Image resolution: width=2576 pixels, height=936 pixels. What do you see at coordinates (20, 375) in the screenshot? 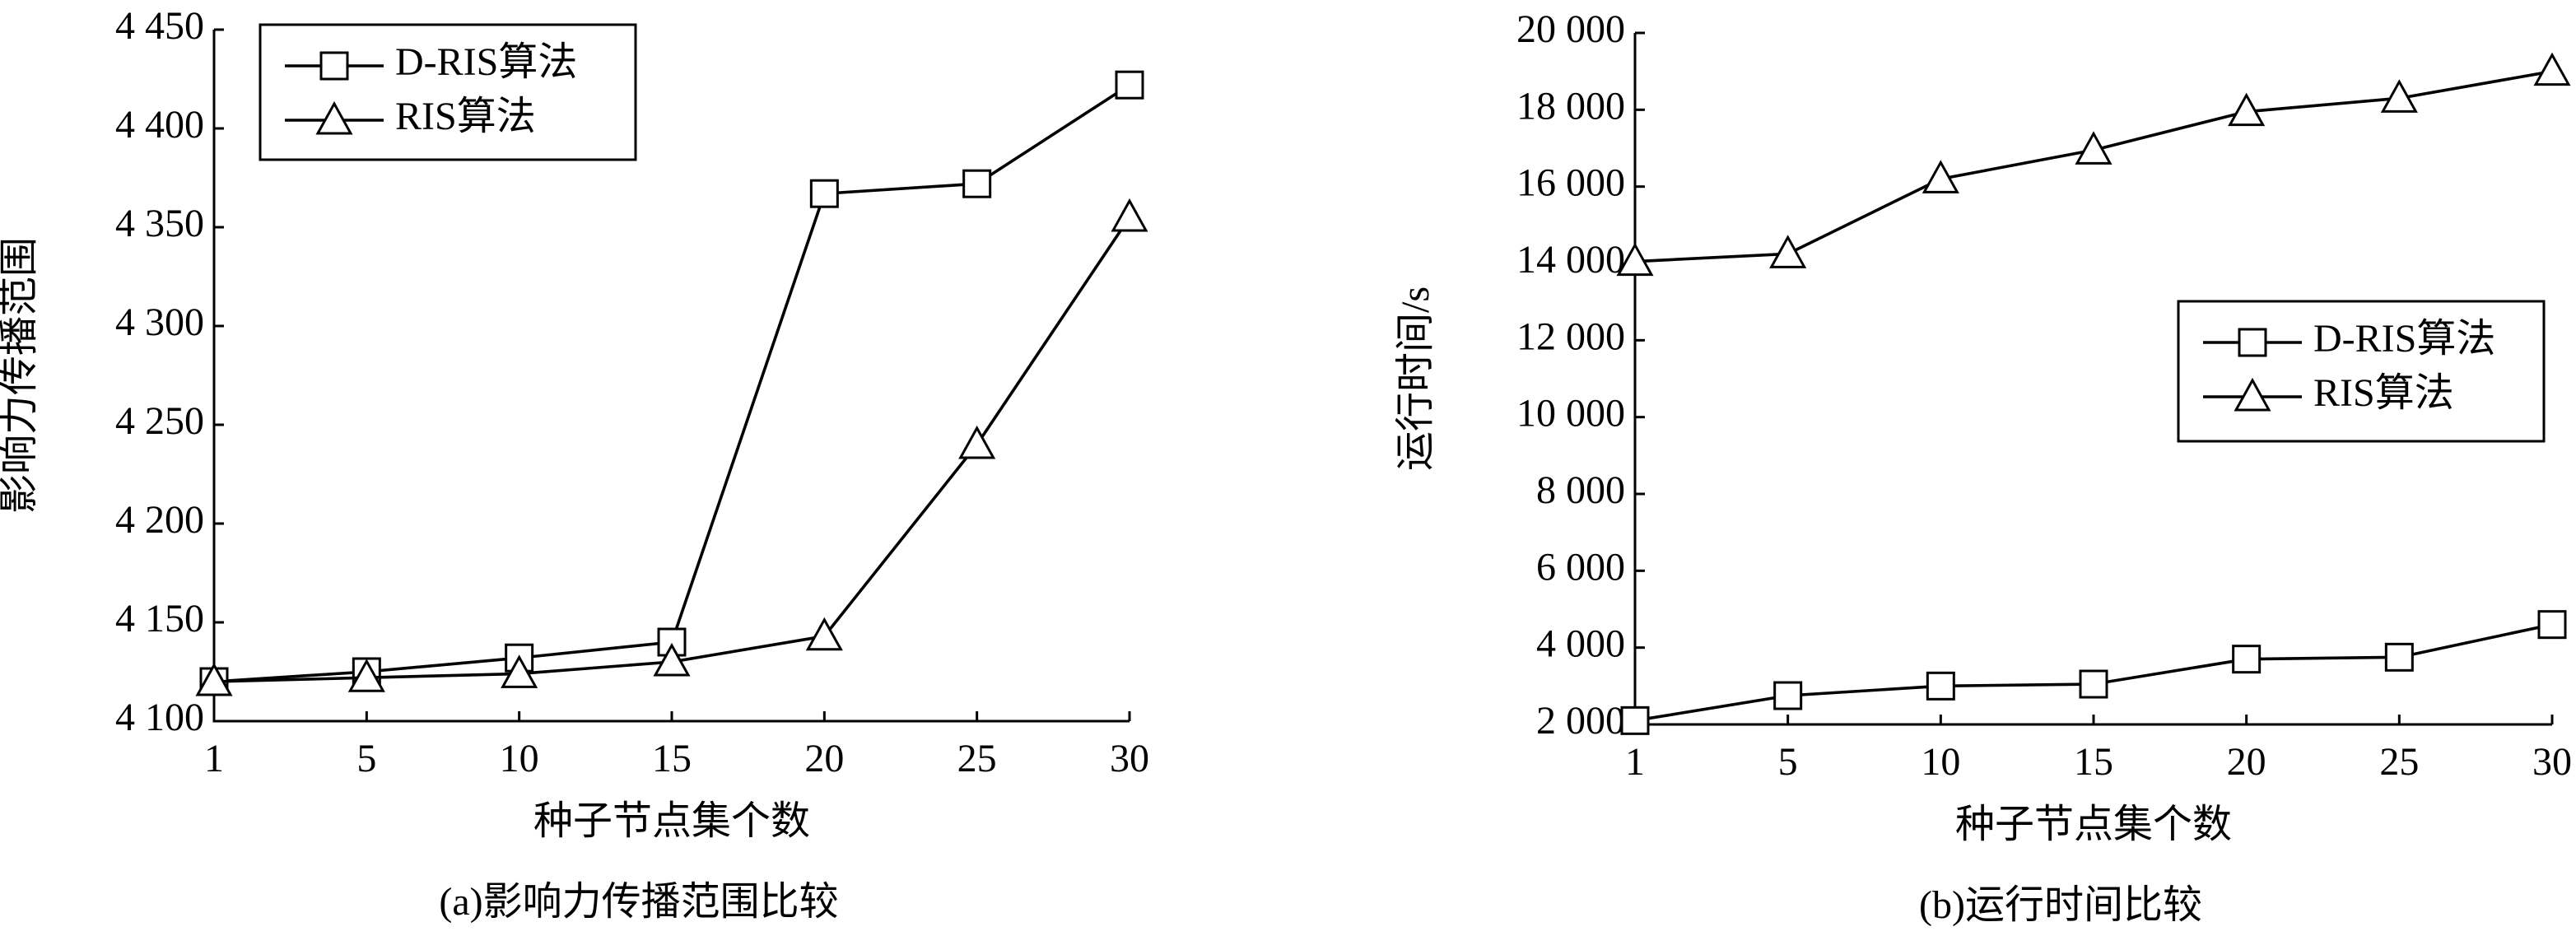
I see `y-axis-label: 影响力传播范围` at bounding box center [20, 375].